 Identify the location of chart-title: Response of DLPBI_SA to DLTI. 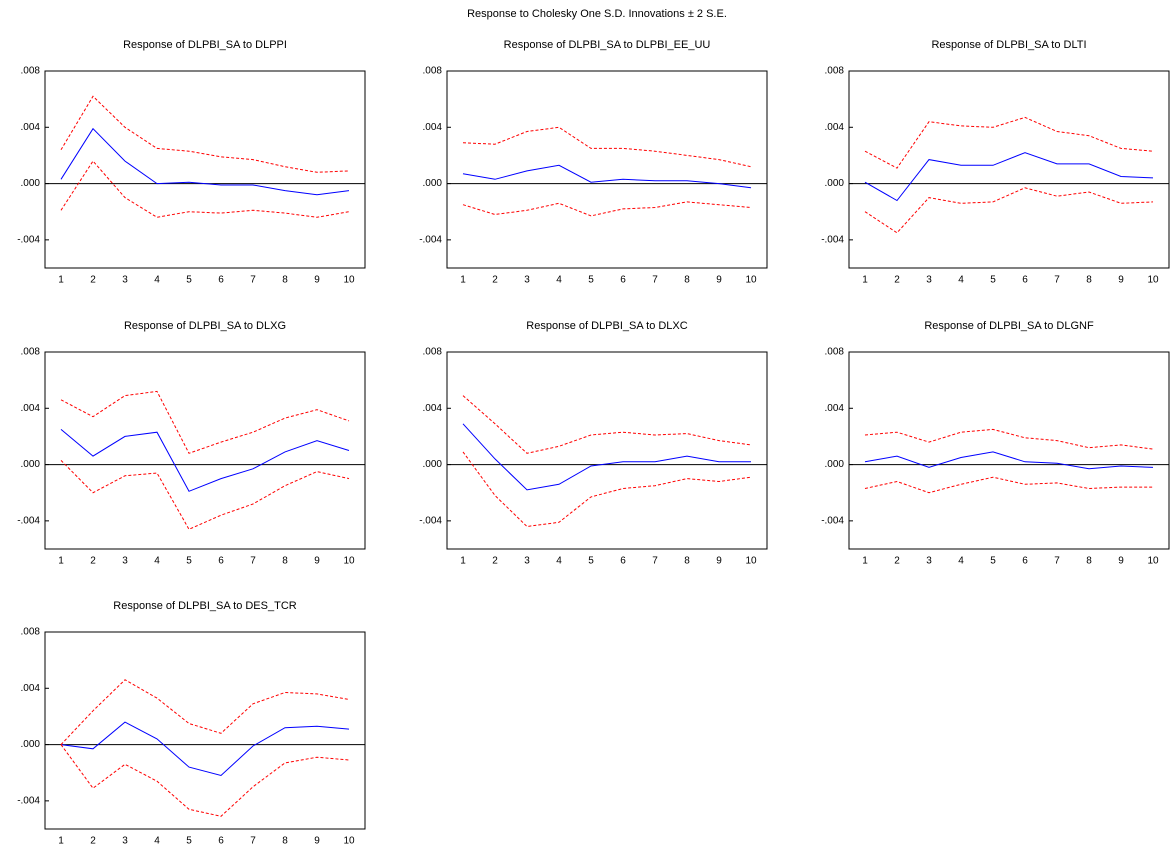
(1008, 45).